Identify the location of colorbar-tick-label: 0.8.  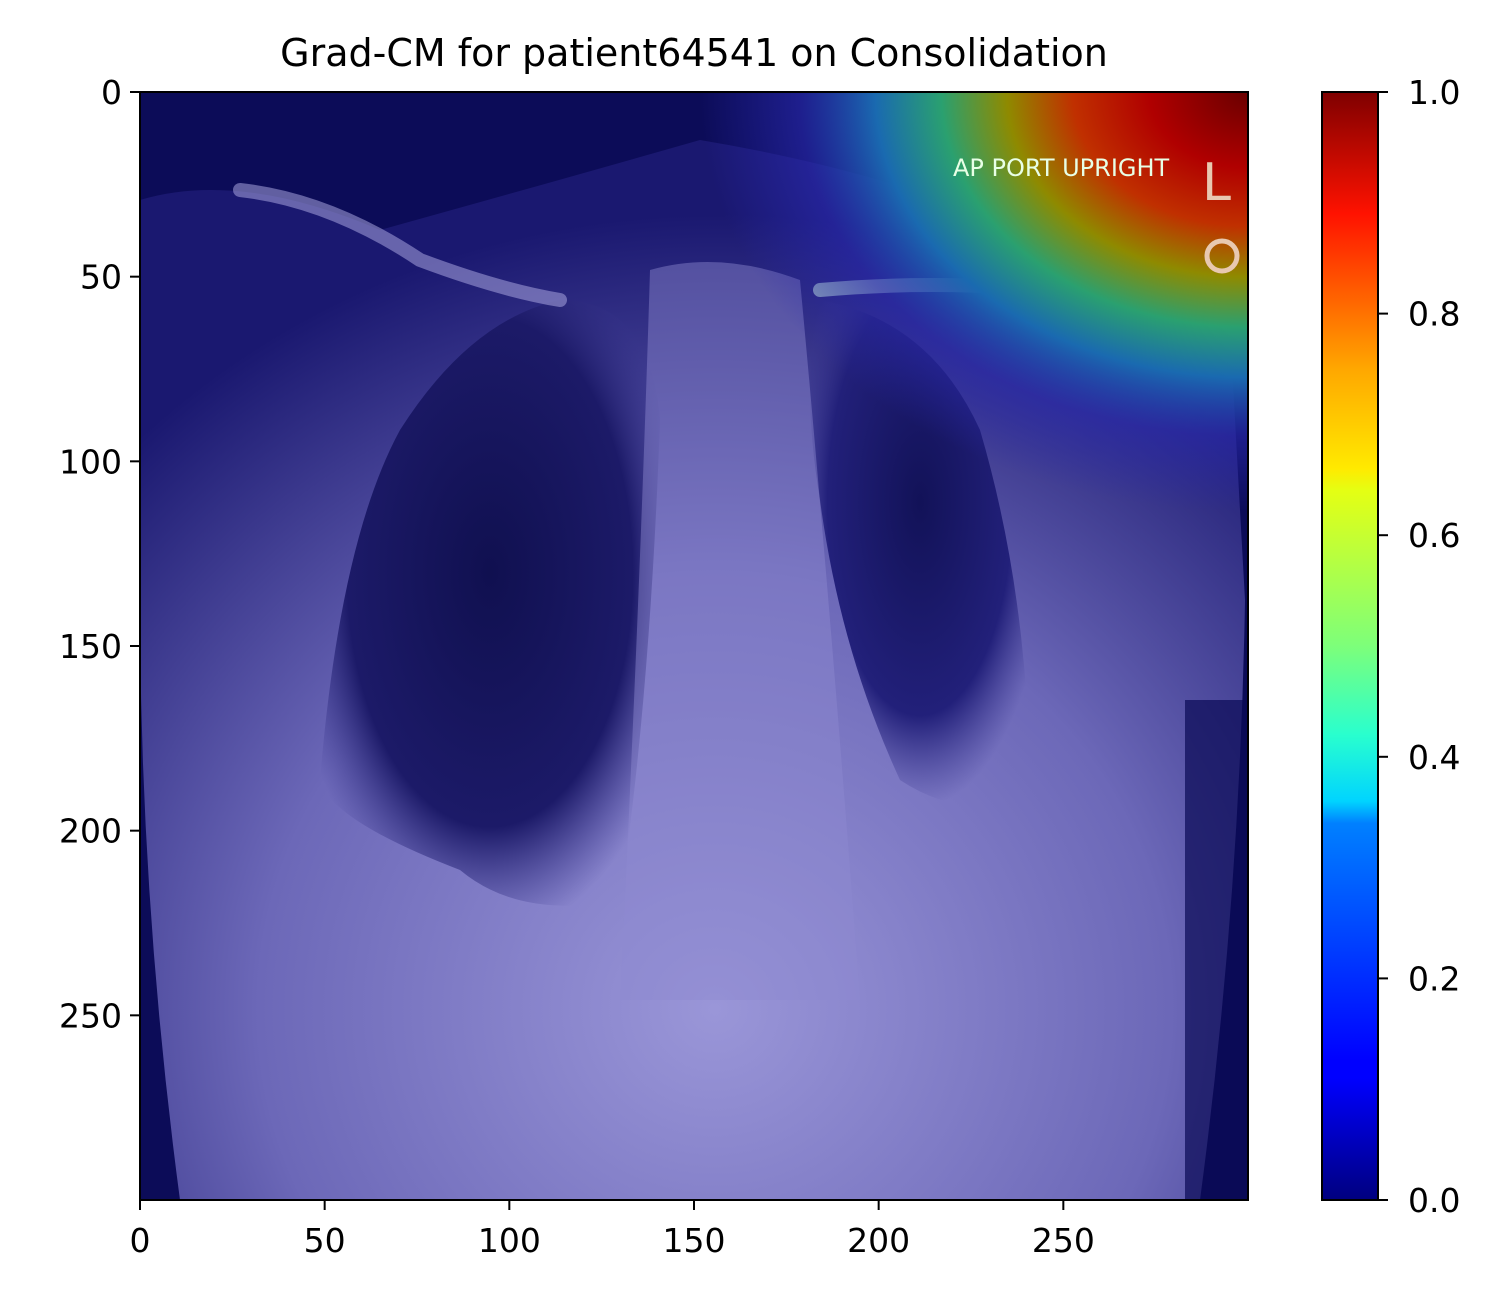
(1434, 314).